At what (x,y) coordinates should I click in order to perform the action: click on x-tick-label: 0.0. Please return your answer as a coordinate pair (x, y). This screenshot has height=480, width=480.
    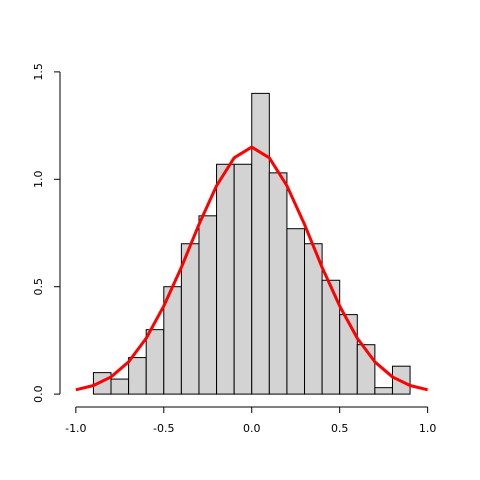
    Looking at the image, I should click on (252, 428).